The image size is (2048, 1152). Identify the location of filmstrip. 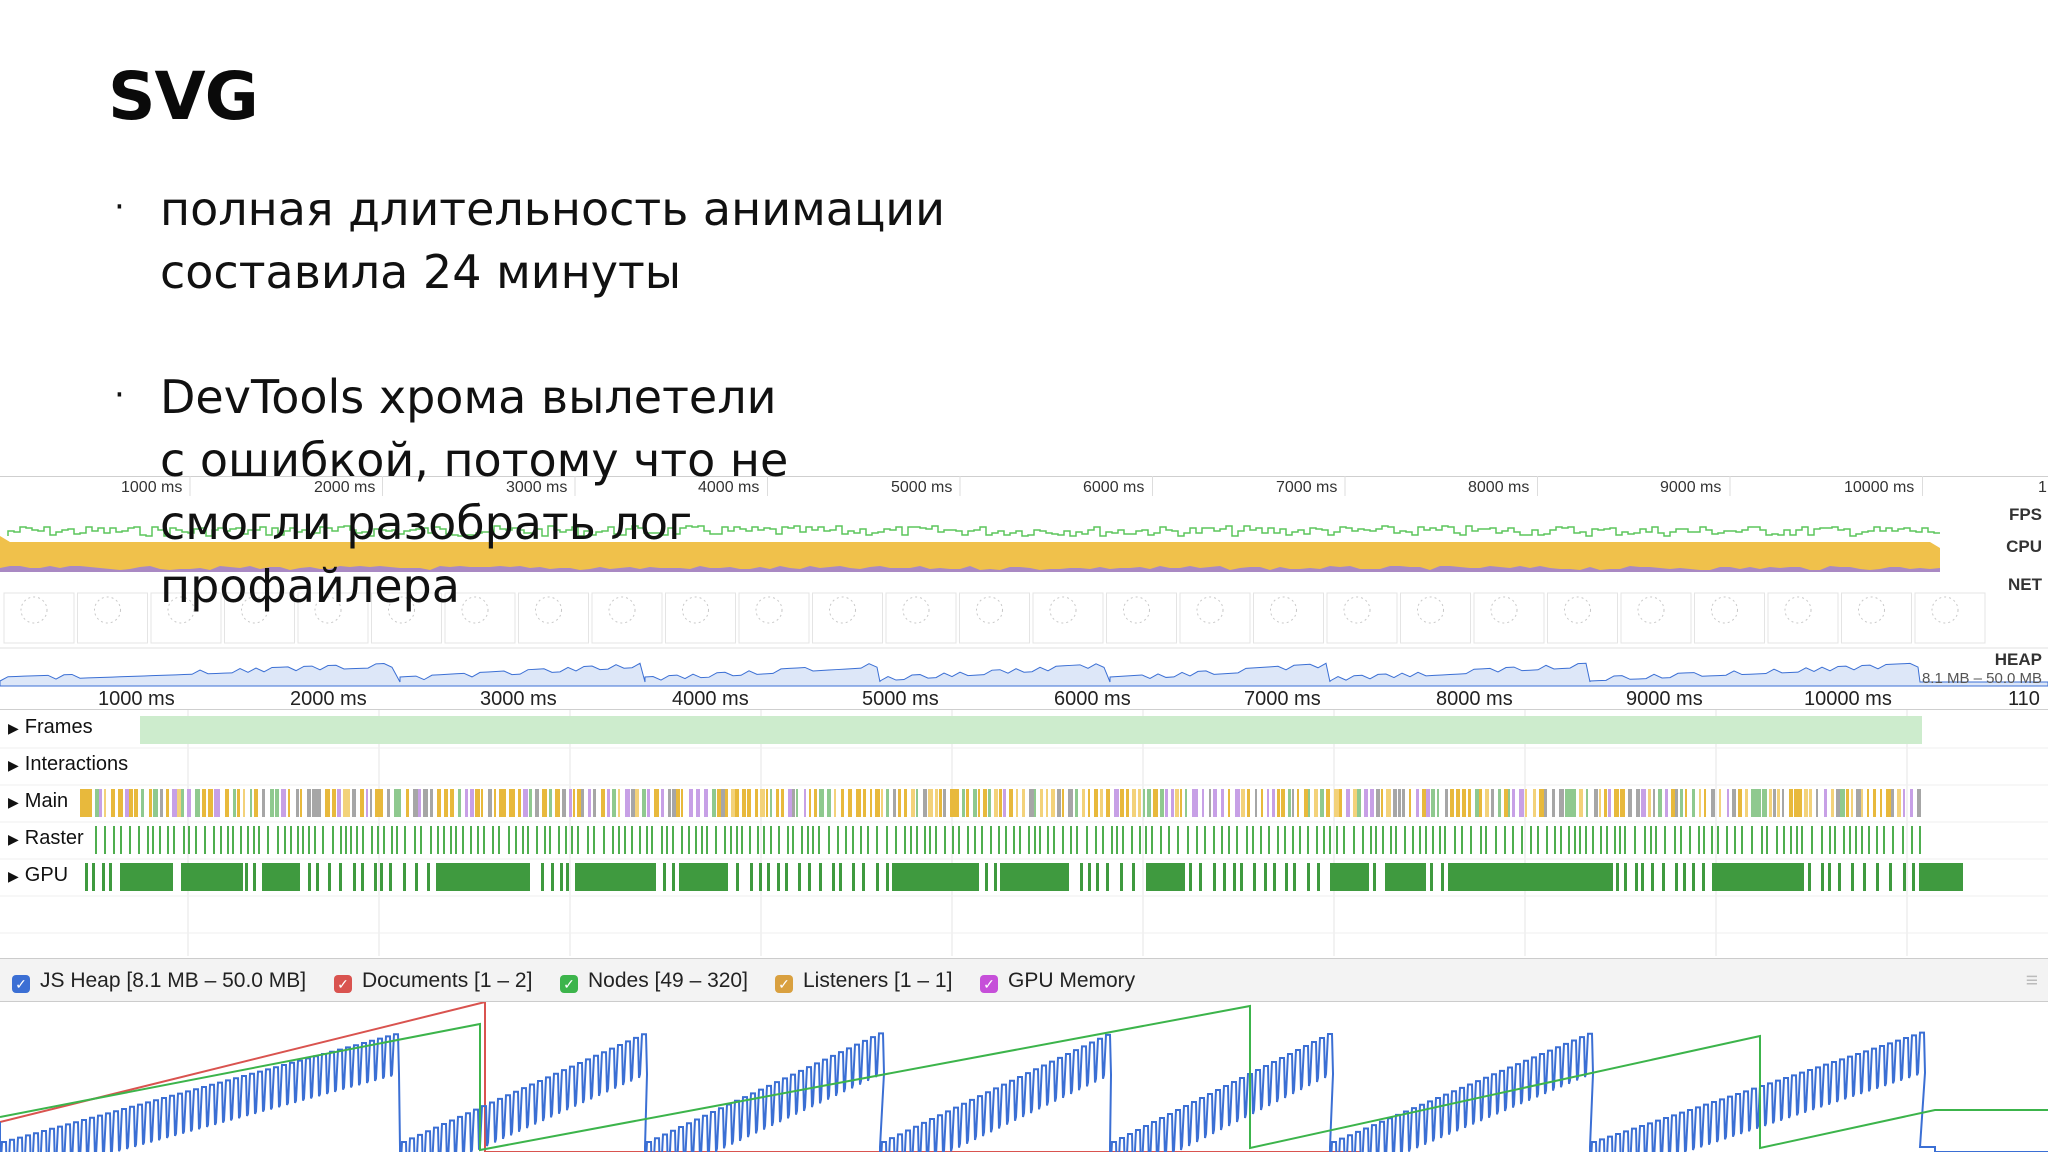
(1024, 620).